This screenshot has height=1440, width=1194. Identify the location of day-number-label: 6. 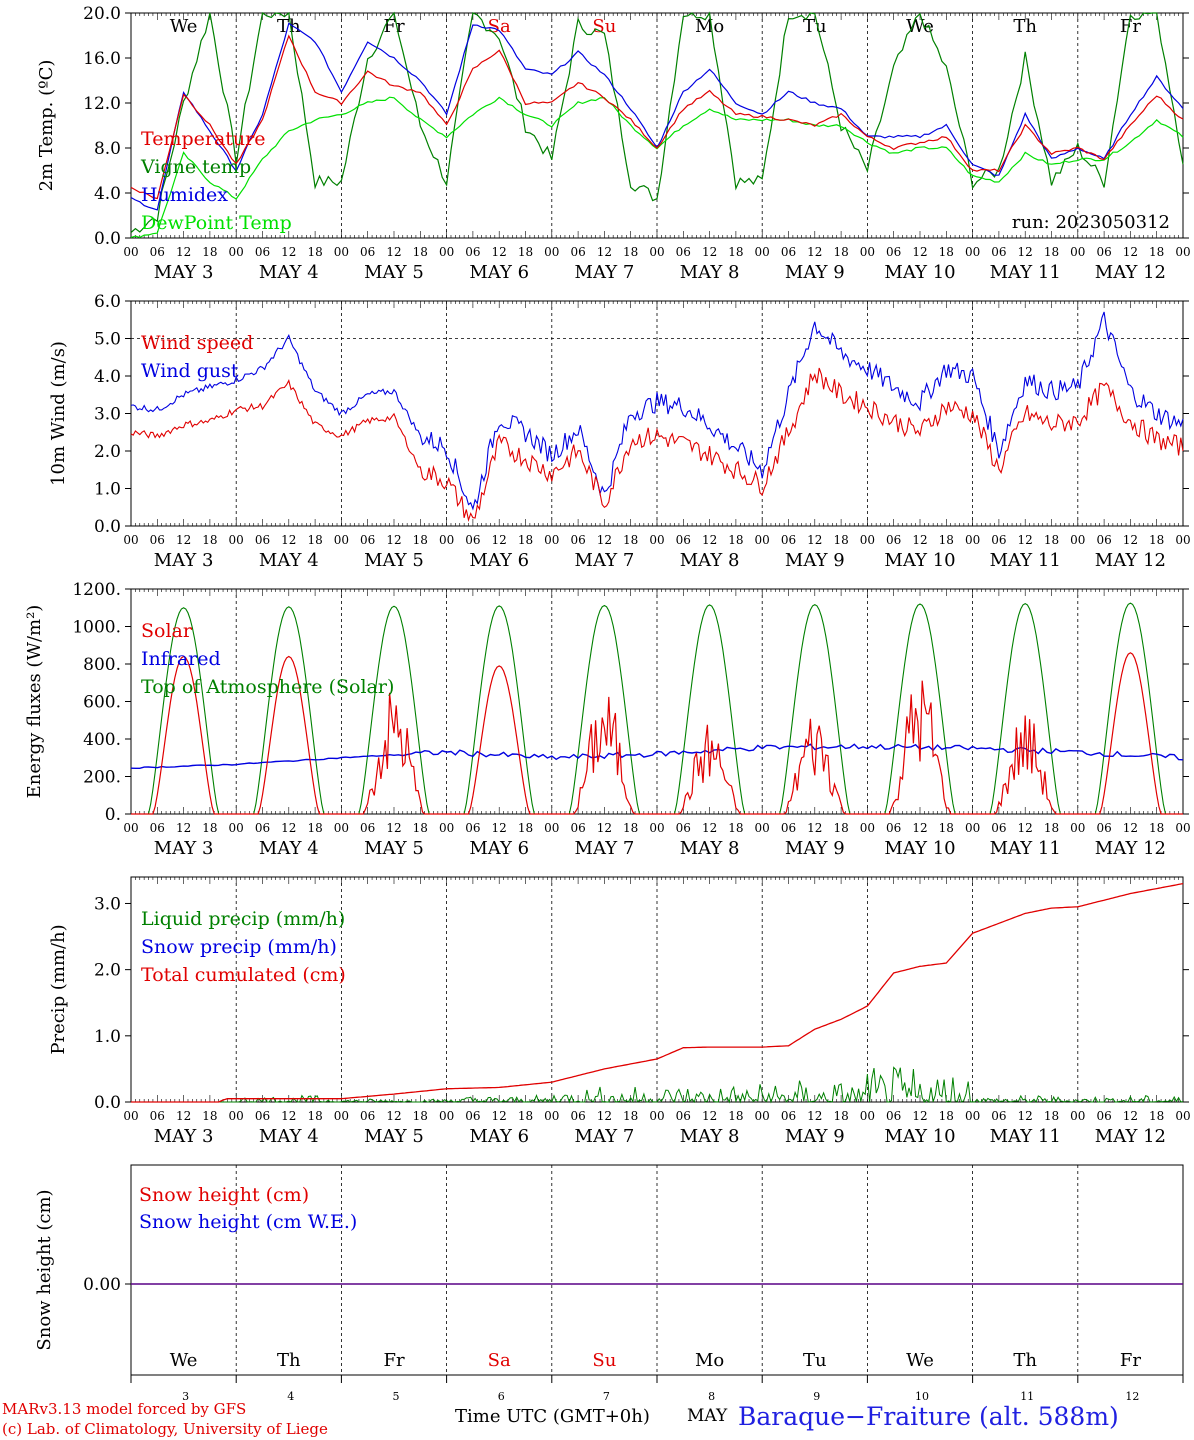
(501, 1396).